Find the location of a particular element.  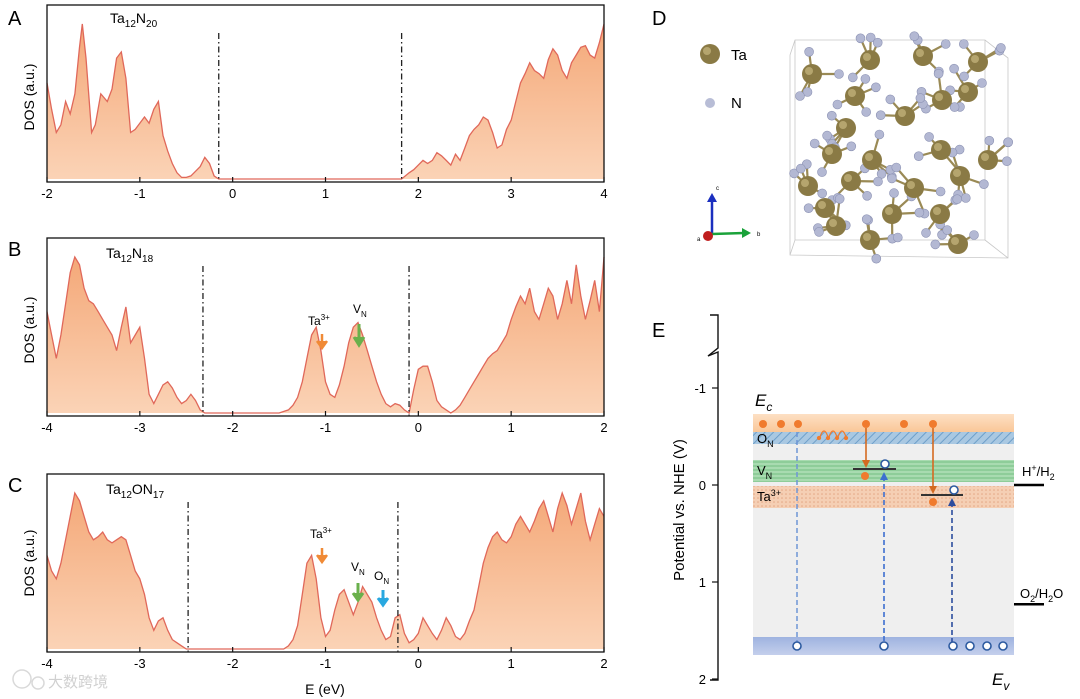

watermark-text: 大数跨境 is located at coordinates (78, 682).